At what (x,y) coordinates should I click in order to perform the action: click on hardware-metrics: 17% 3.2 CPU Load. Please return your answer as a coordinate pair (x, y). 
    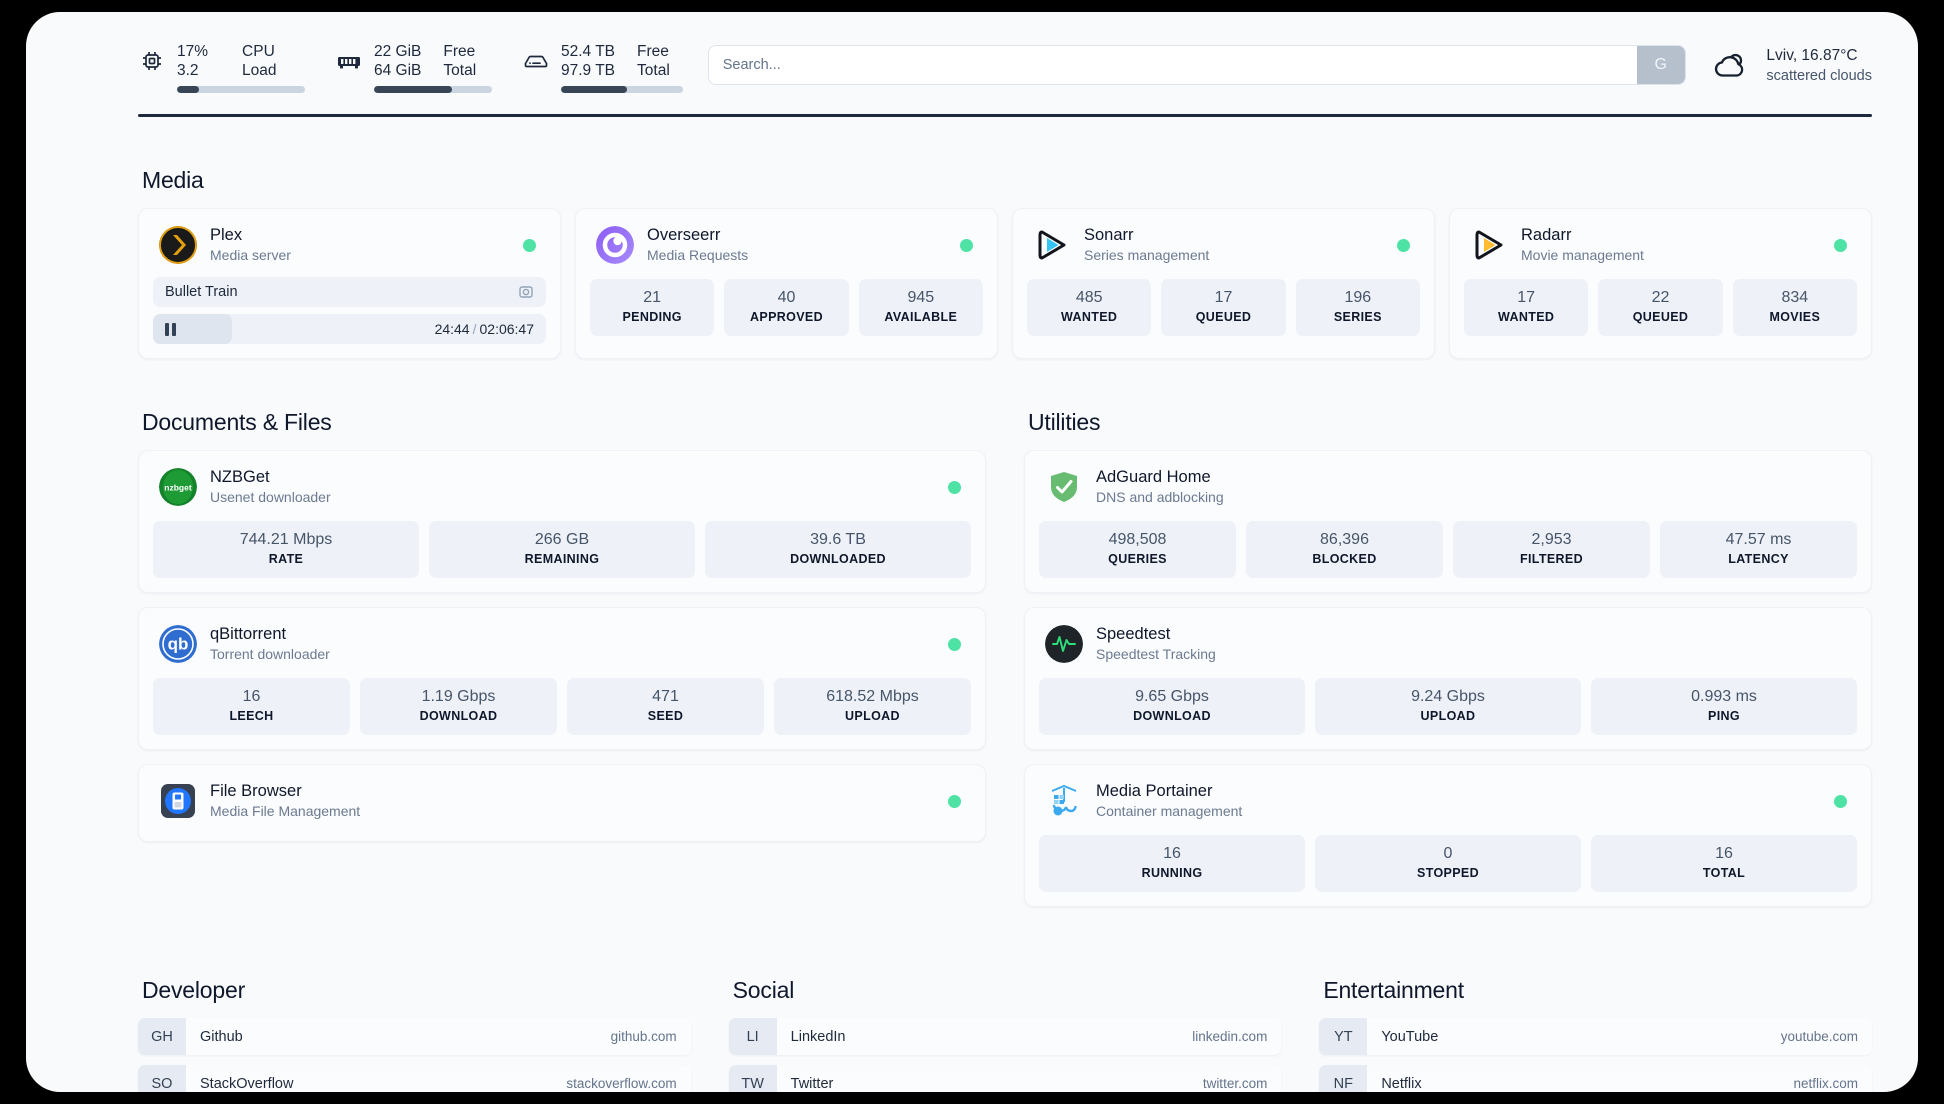
    Looking at the image, I should click on (410, 67).